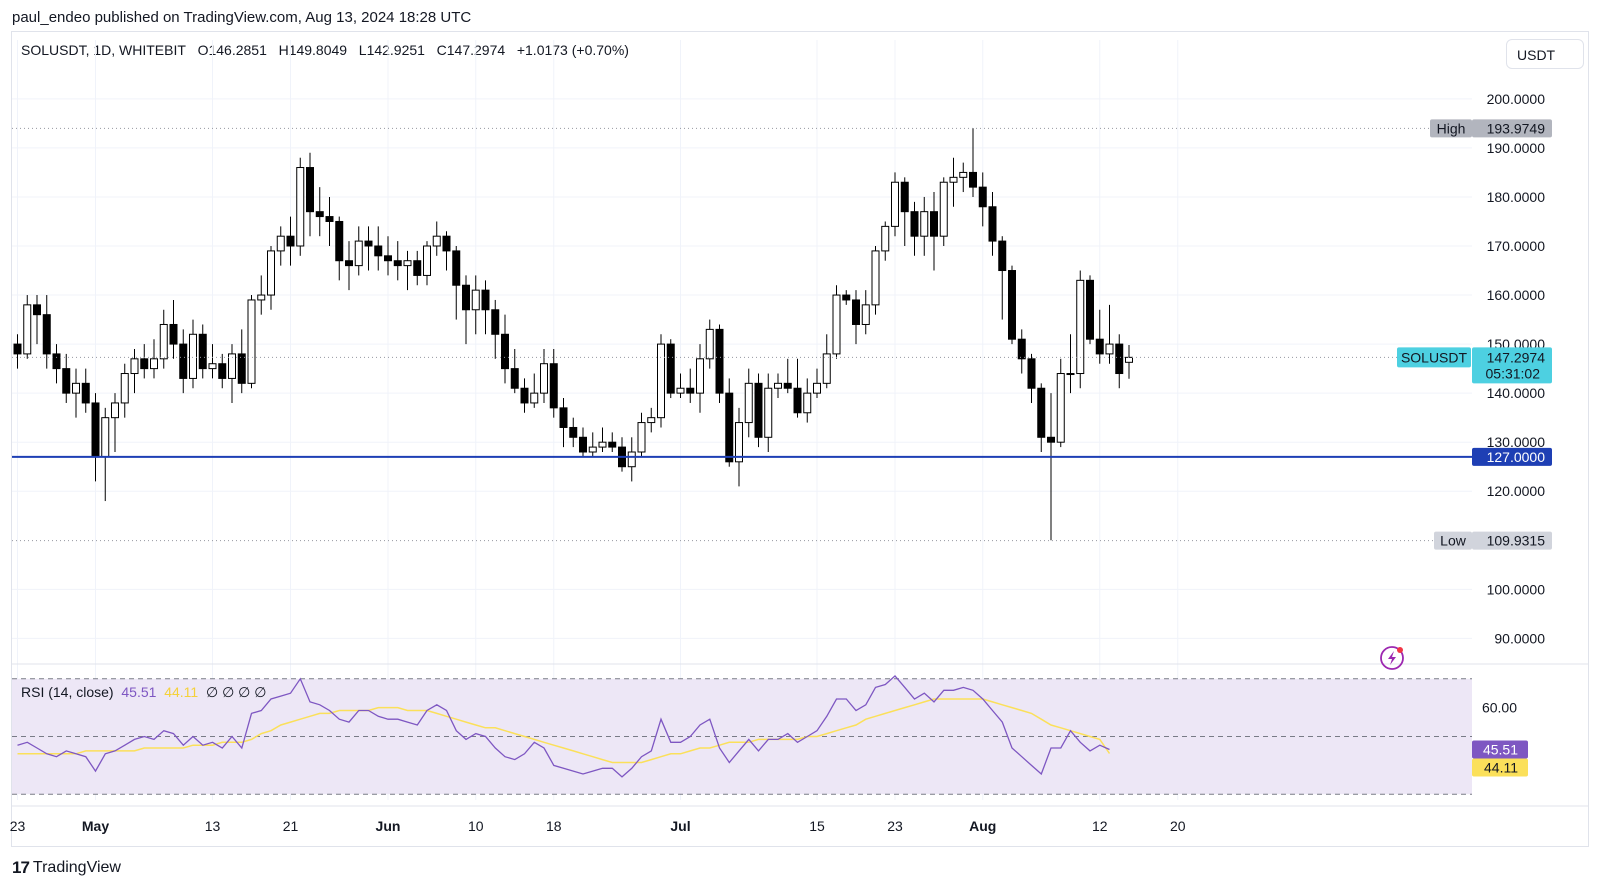 Image resolution: width=1600 pixels, height=887 pixels. What do you see at coordinates (67, 692) in the screenshot?
I see `rsi-title: RSI (14, close)` at bounding box center [67, 692].